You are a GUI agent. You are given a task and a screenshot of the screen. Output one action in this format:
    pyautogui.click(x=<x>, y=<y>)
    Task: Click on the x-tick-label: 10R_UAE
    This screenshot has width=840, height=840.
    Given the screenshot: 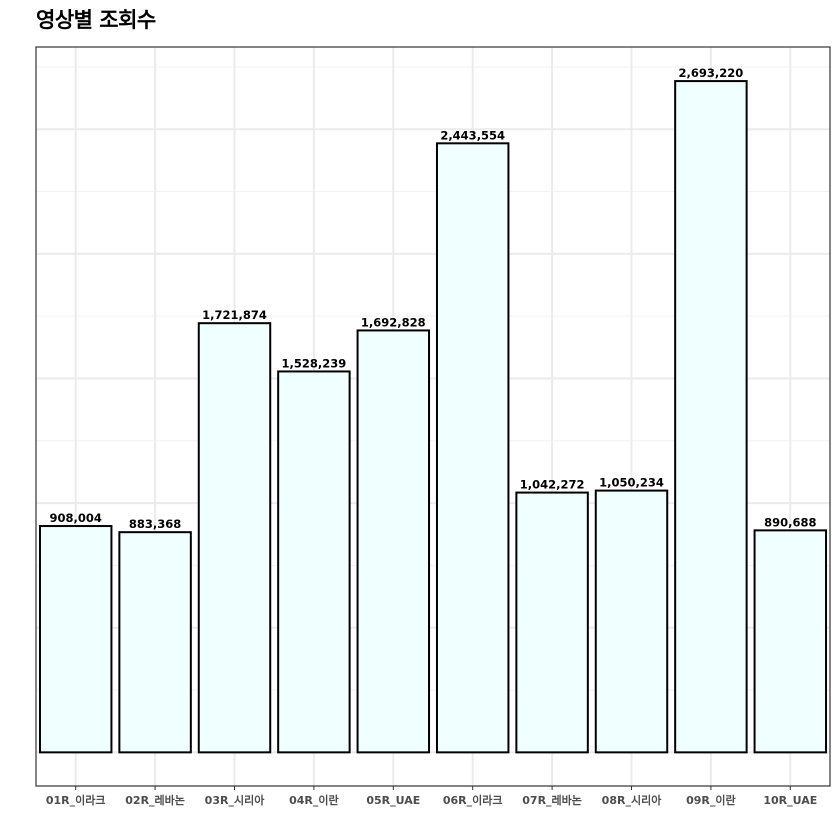 What is the action you would take?
    pyautogui.click(x=790, y=800)
    